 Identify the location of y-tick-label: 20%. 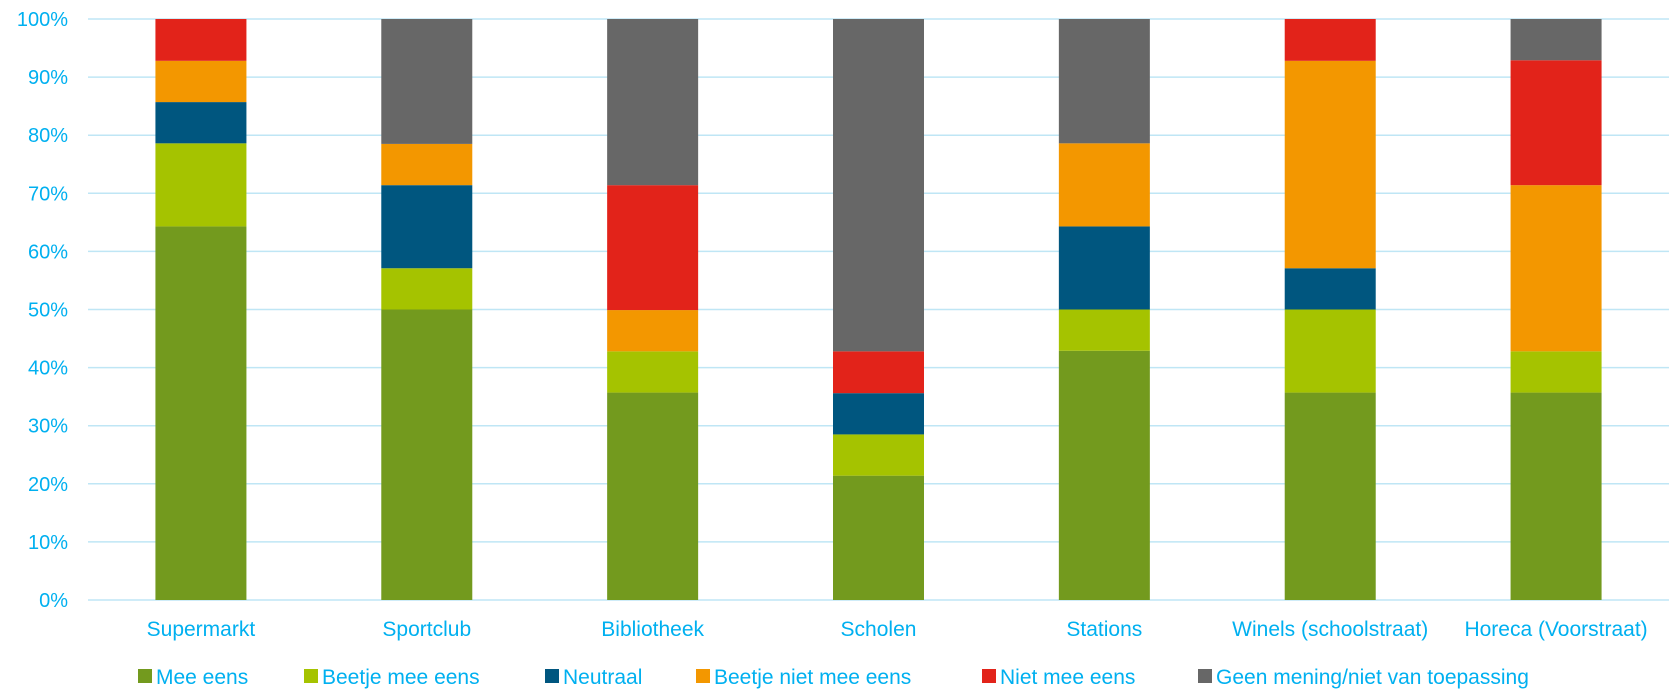
(48, 485).